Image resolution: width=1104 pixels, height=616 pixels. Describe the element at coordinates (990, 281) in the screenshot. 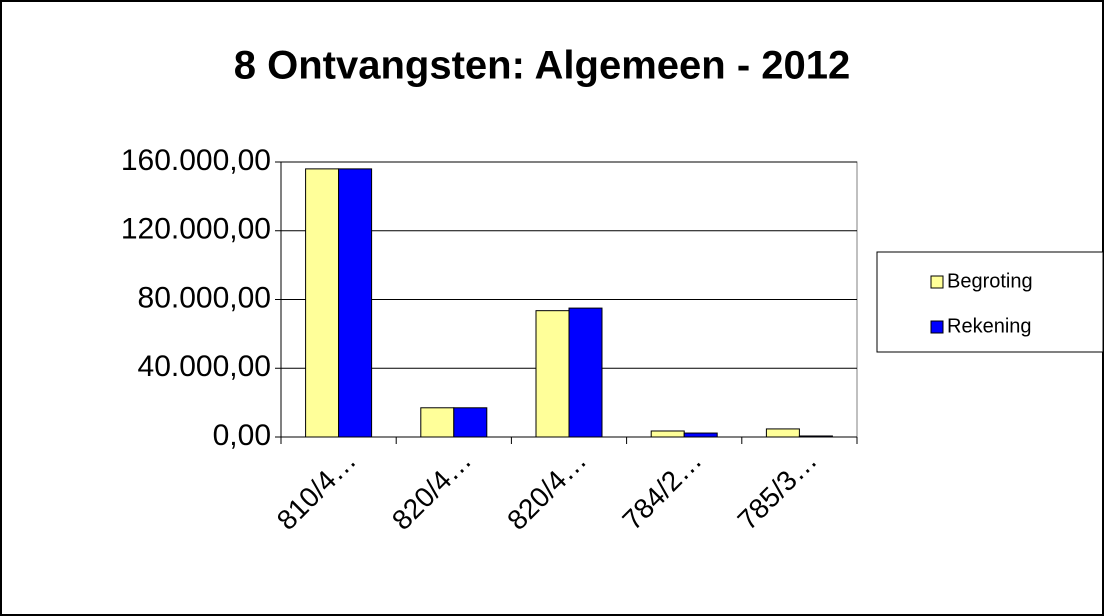

I see `legend-label: Begroting` at that location.